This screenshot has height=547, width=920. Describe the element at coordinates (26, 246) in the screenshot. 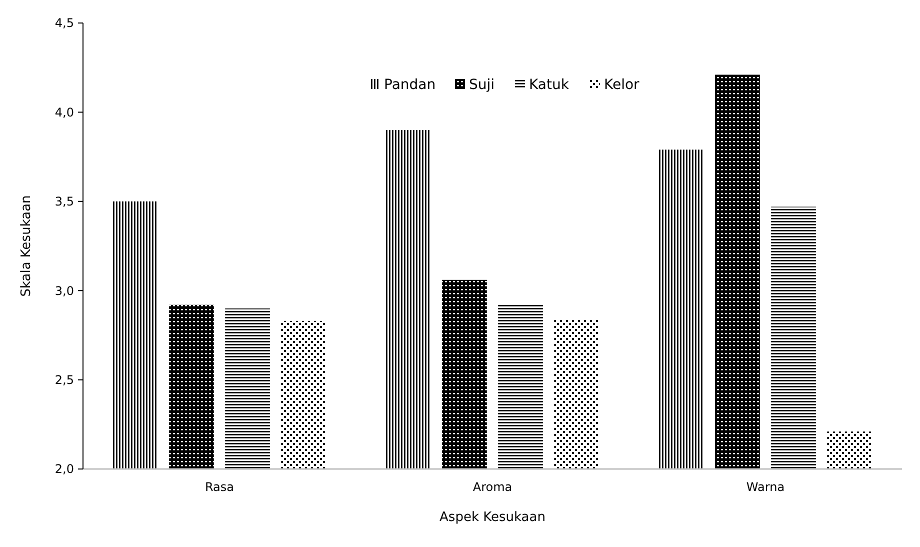

I see `y-axis-title: Skala Kesukaan` at that location.